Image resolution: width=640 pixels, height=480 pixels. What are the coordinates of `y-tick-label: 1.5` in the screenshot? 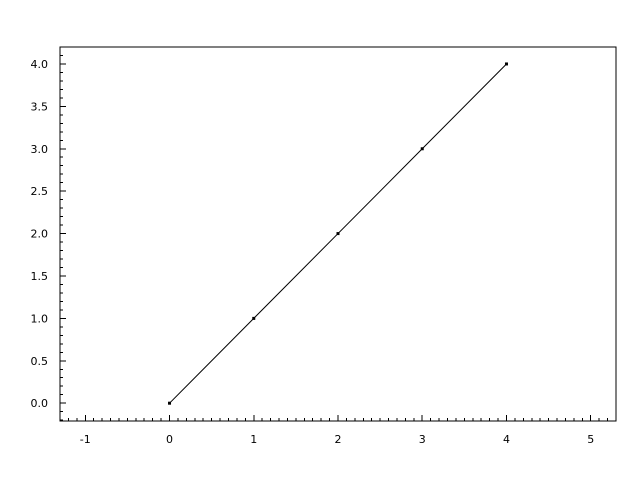 It's located at (40, 276).